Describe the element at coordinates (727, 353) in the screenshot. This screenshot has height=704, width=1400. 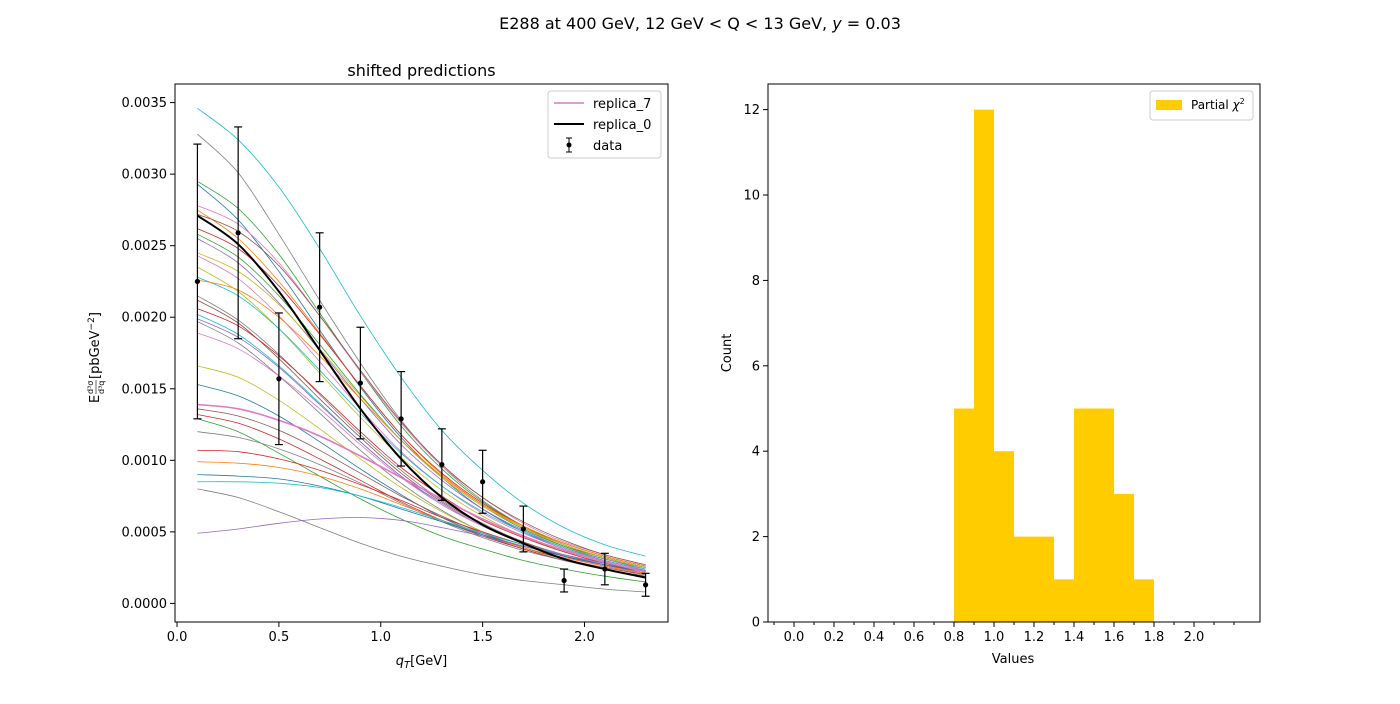
I see `right-y-axis-label: Count` at that location.